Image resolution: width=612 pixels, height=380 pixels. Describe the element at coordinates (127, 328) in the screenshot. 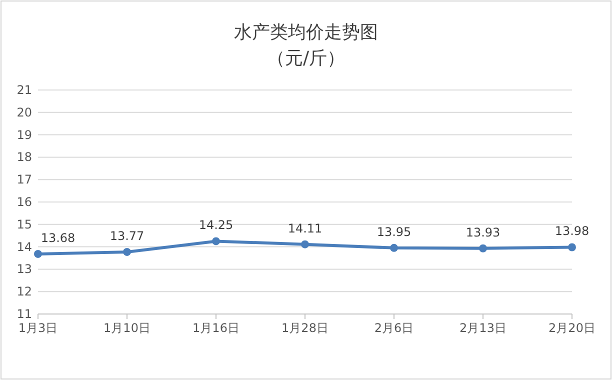

I see `x-tick-label: 1月10日` at that location.